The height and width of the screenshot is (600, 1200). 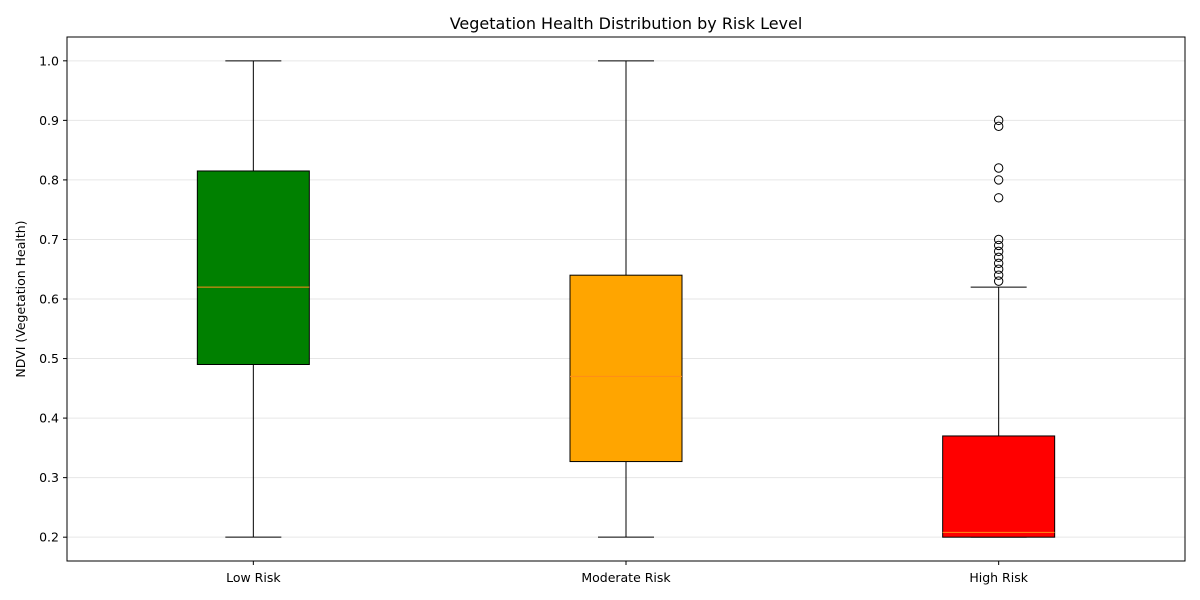 I want to click on y-tick-label: 0.4, so click(x=49, y=418).